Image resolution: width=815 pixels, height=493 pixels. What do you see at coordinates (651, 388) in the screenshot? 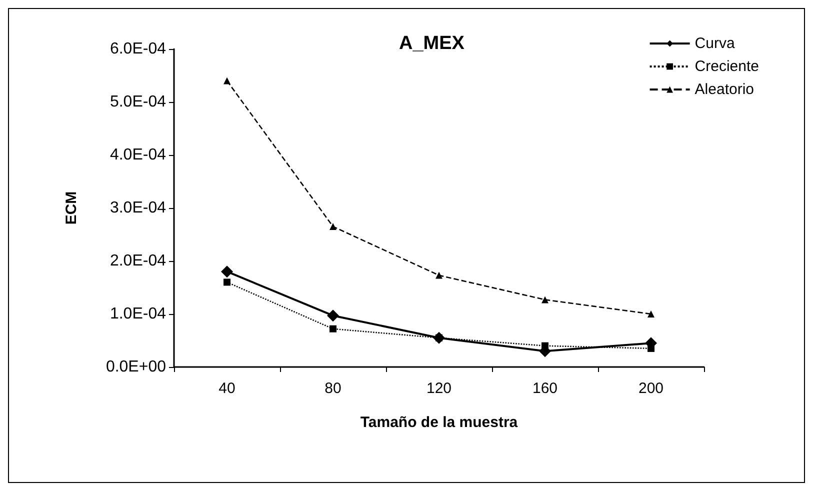
I see `x-tick-label: 200` at bounding box center [651, 388].